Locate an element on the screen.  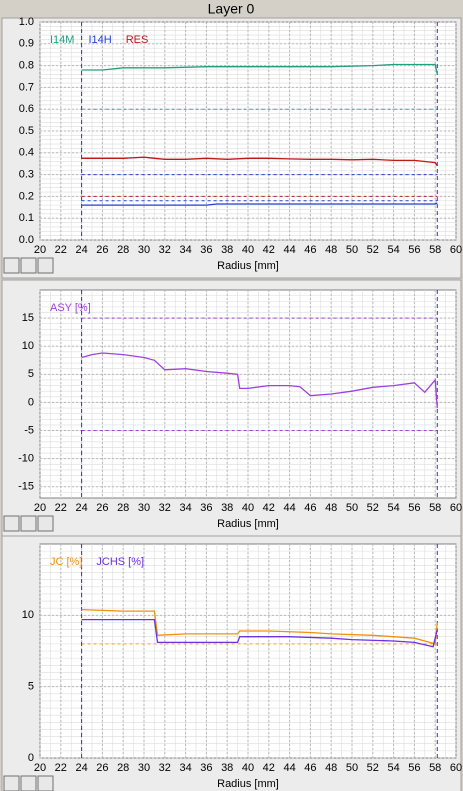
legend-entry: I14M is located at coordinates (62, 40).